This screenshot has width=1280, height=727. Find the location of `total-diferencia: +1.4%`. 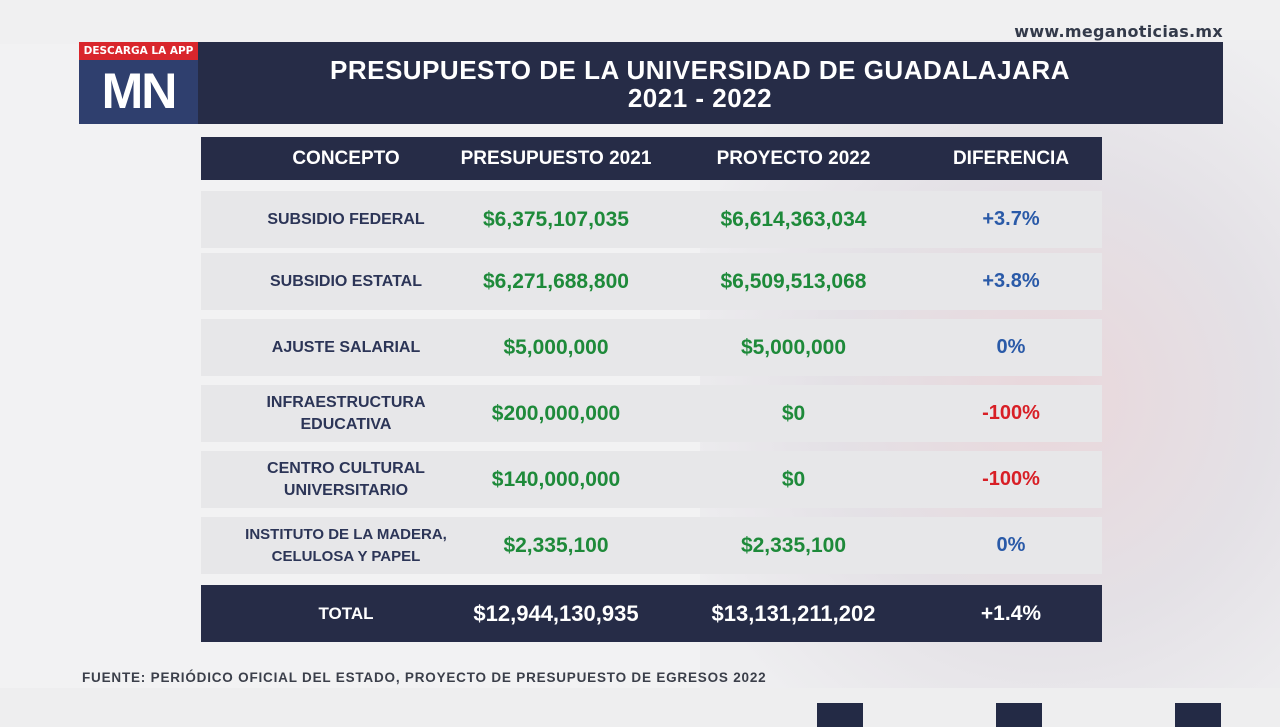

total-diferencia: +1.4% is located at coordinates (1011, 613).